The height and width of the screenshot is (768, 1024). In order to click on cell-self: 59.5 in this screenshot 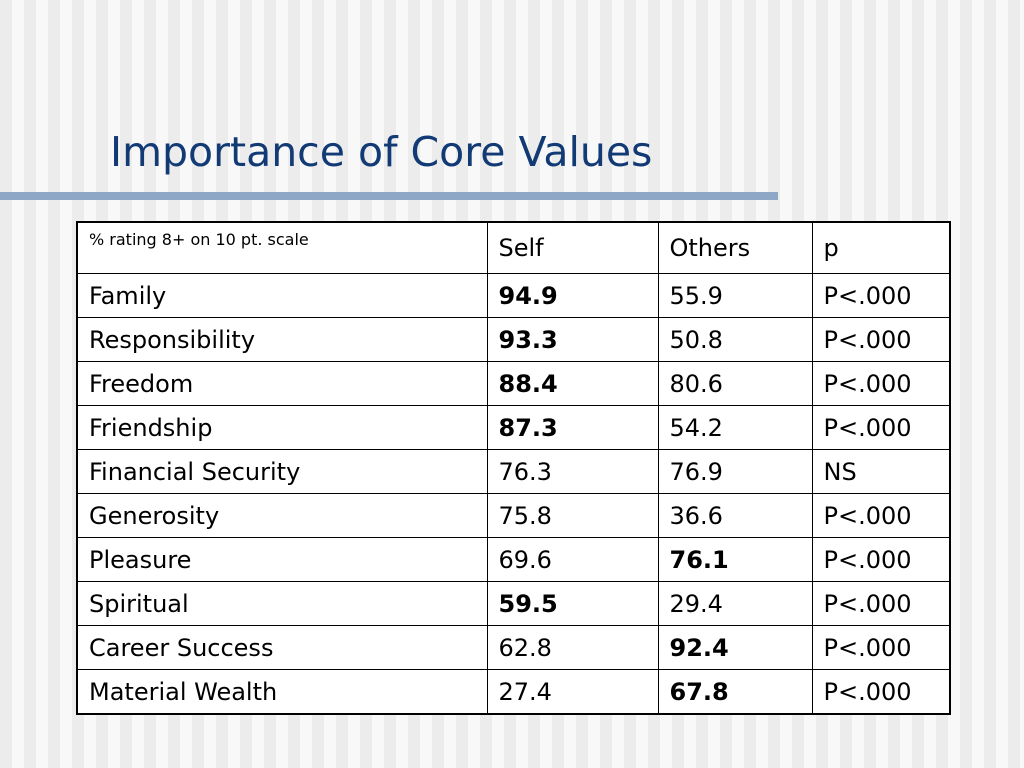, I will do `click(572, 603)`.